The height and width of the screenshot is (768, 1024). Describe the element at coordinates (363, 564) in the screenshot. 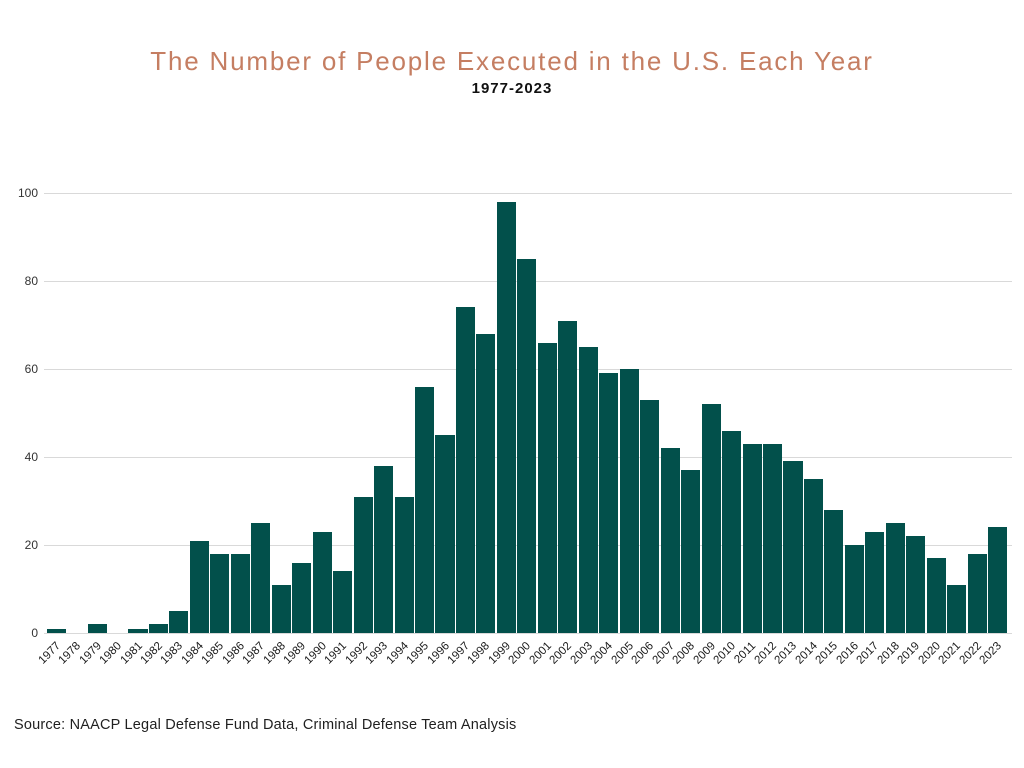

I see `bar-1992` at that location.